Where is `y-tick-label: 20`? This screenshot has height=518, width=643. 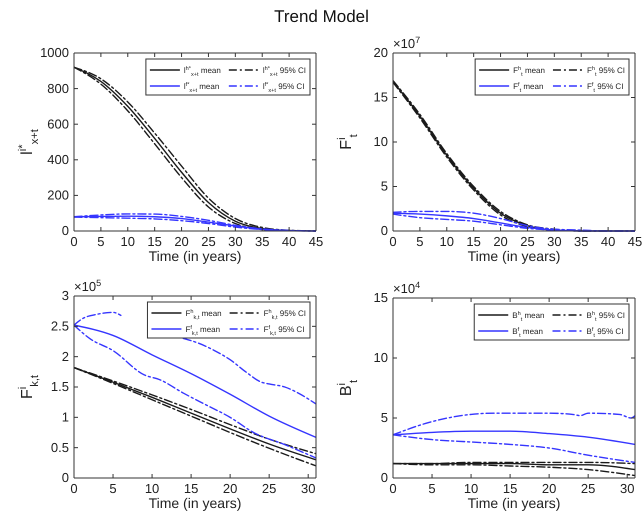
y-tick-label: 20 is located at coordinates (381, 52).